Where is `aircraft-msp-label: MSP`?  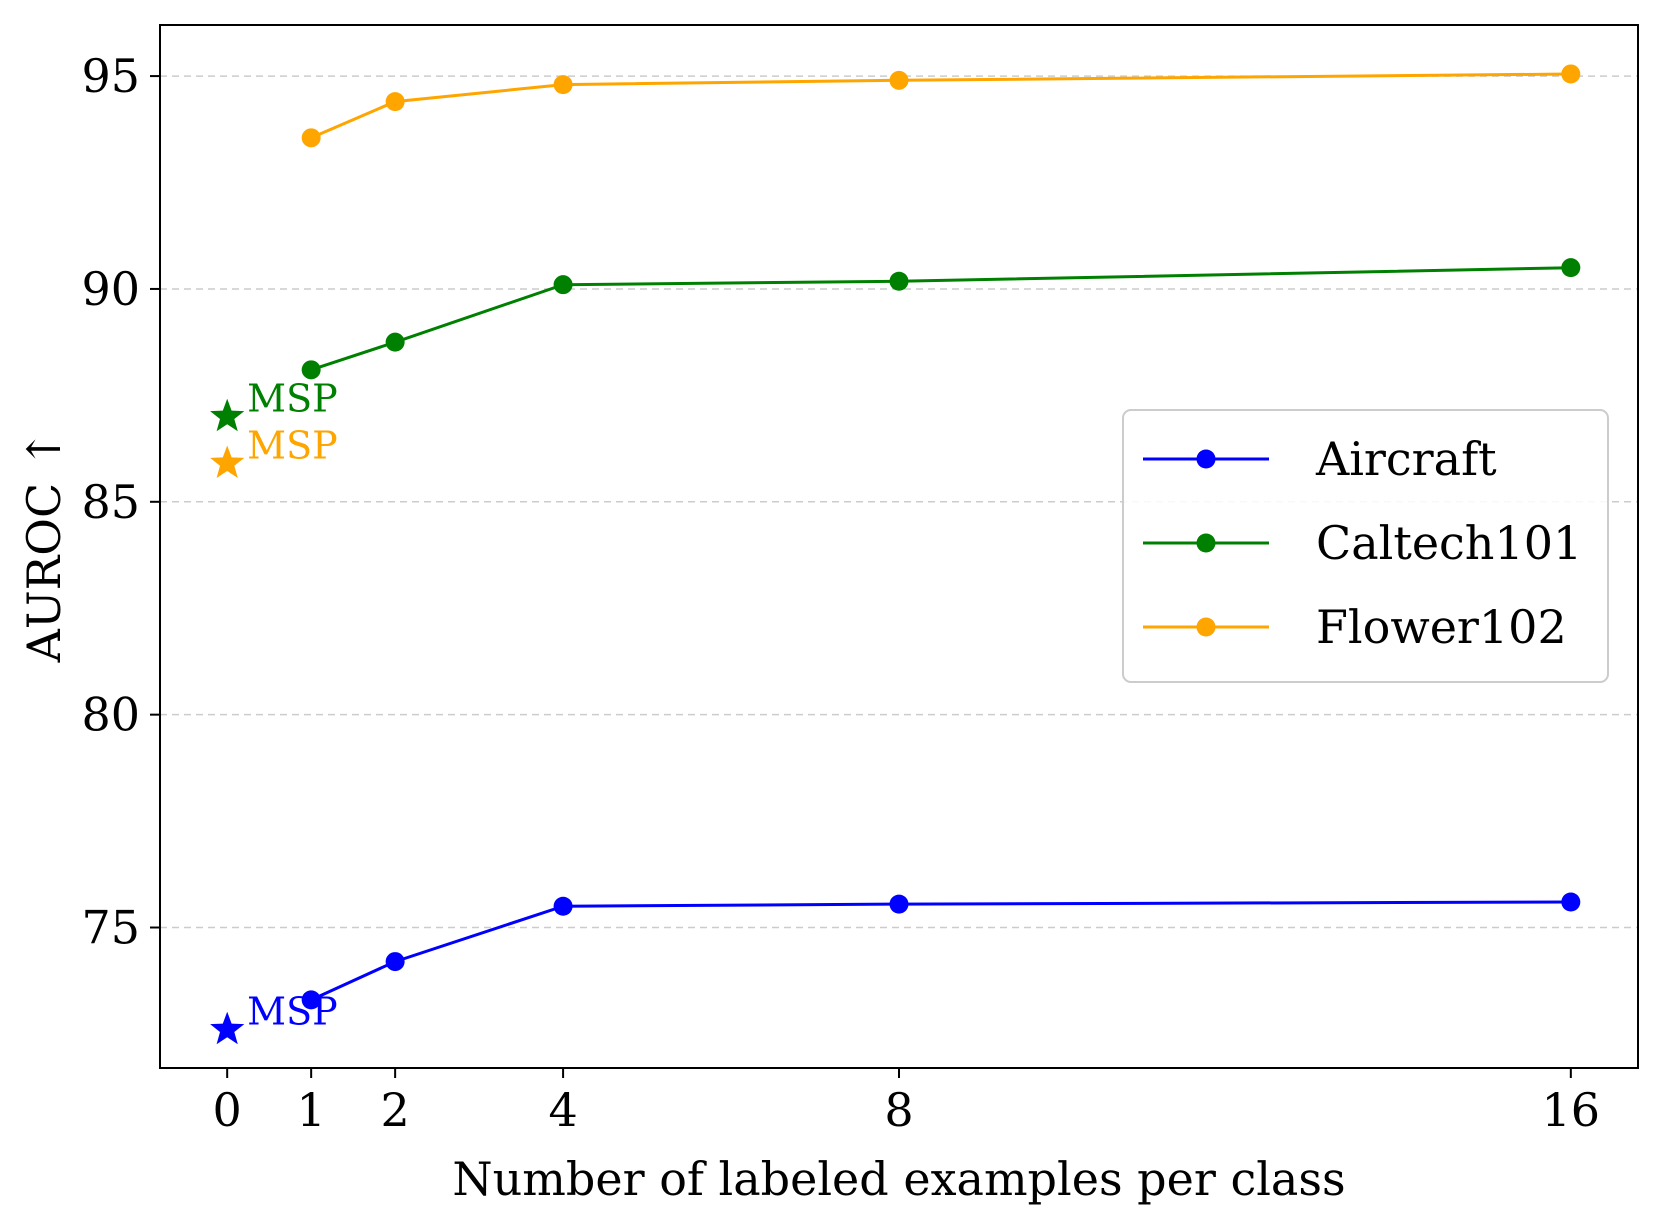 aircraft-msp-label: MSP is located at coordinates (292, 1012).